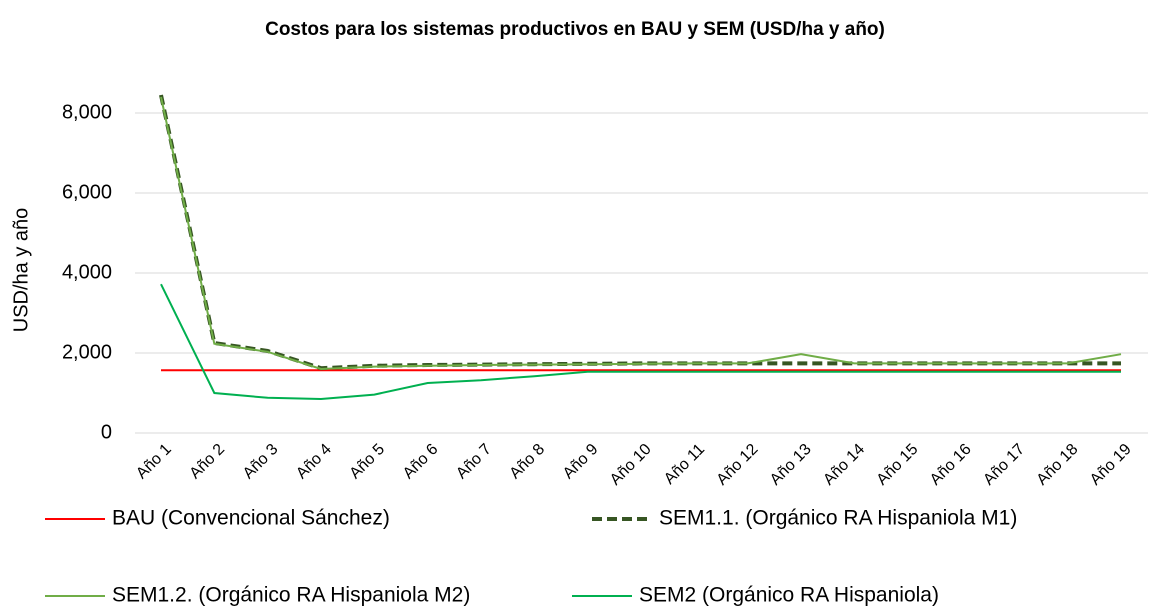 This screenshot has height=609, width=1150. Describe the element at coordinates (291, 595) in the screenshot. I see `legend-label: SEM1.2. (Orgánico RA Hispaniola M2)` at that location.